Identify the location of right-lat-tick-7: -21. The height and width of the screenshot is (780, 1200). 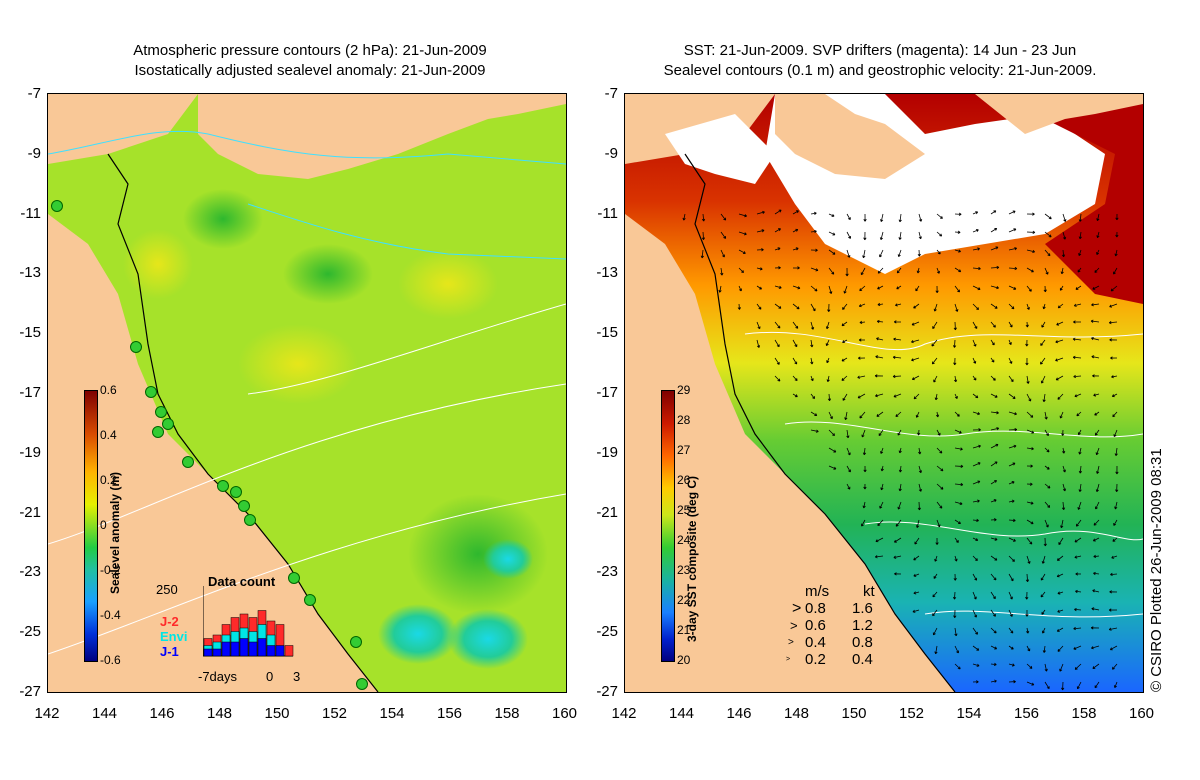
(607, 512).